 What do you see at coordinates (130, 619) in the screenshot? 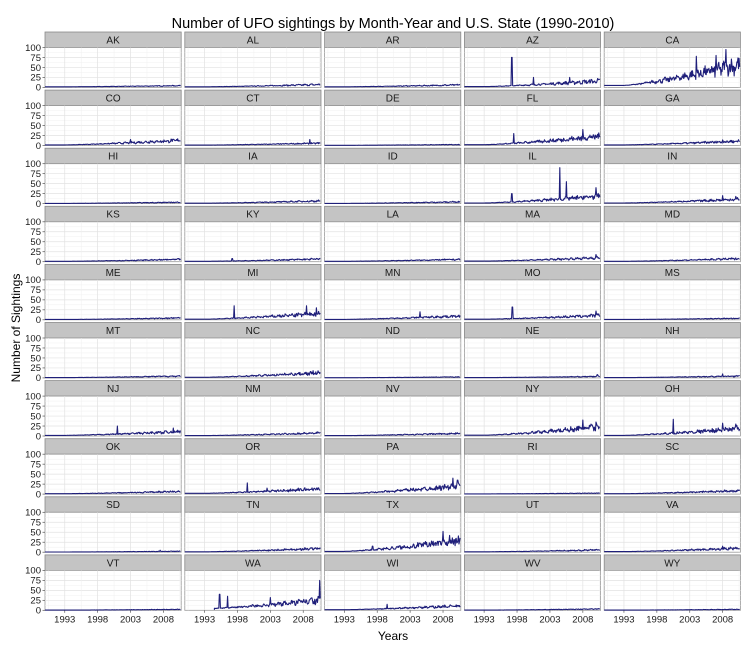
I see `x-tick-label: 2003` at bounding box center [130, 619].